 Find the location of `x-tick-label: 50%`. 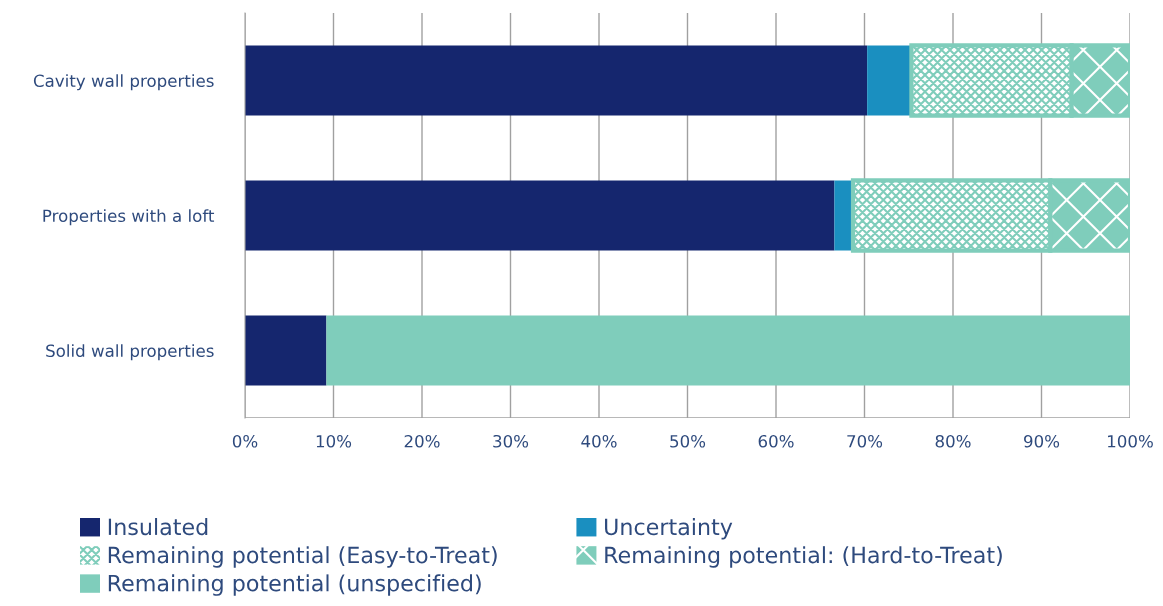

x-tick-label: 50% is located at coordinates (688, 441).